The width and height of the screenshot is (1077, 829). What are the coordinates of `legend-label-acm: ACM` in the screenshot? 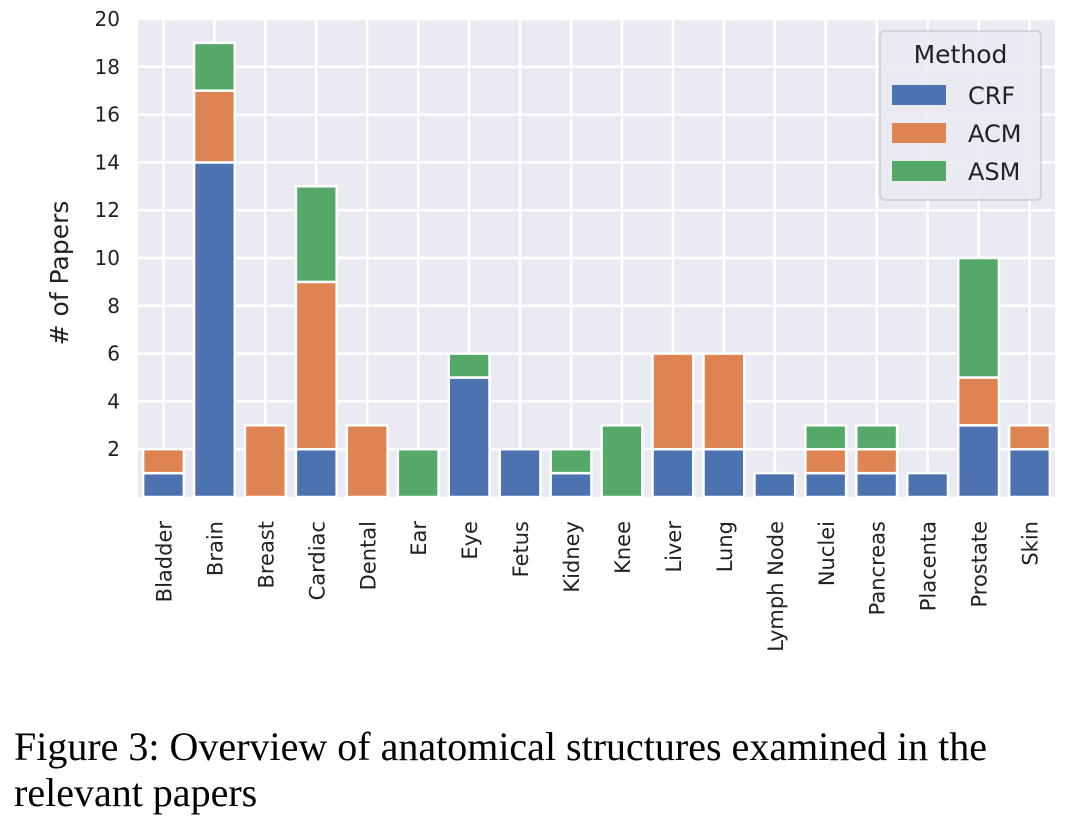 It's located at (994, 134).